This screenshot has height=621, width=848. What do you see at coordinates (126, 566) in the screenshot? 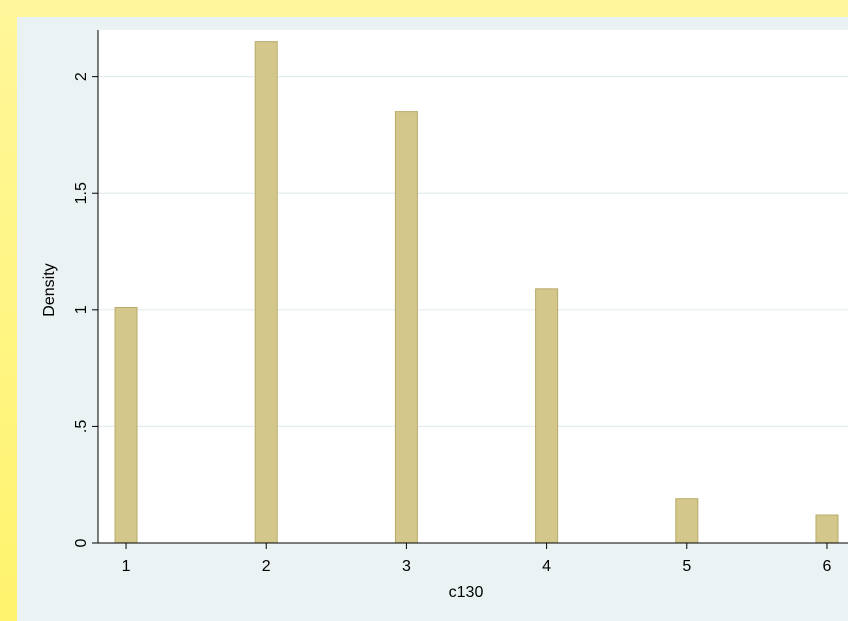
I see `x-tick-label: 1` at bounding box center [126, 566].